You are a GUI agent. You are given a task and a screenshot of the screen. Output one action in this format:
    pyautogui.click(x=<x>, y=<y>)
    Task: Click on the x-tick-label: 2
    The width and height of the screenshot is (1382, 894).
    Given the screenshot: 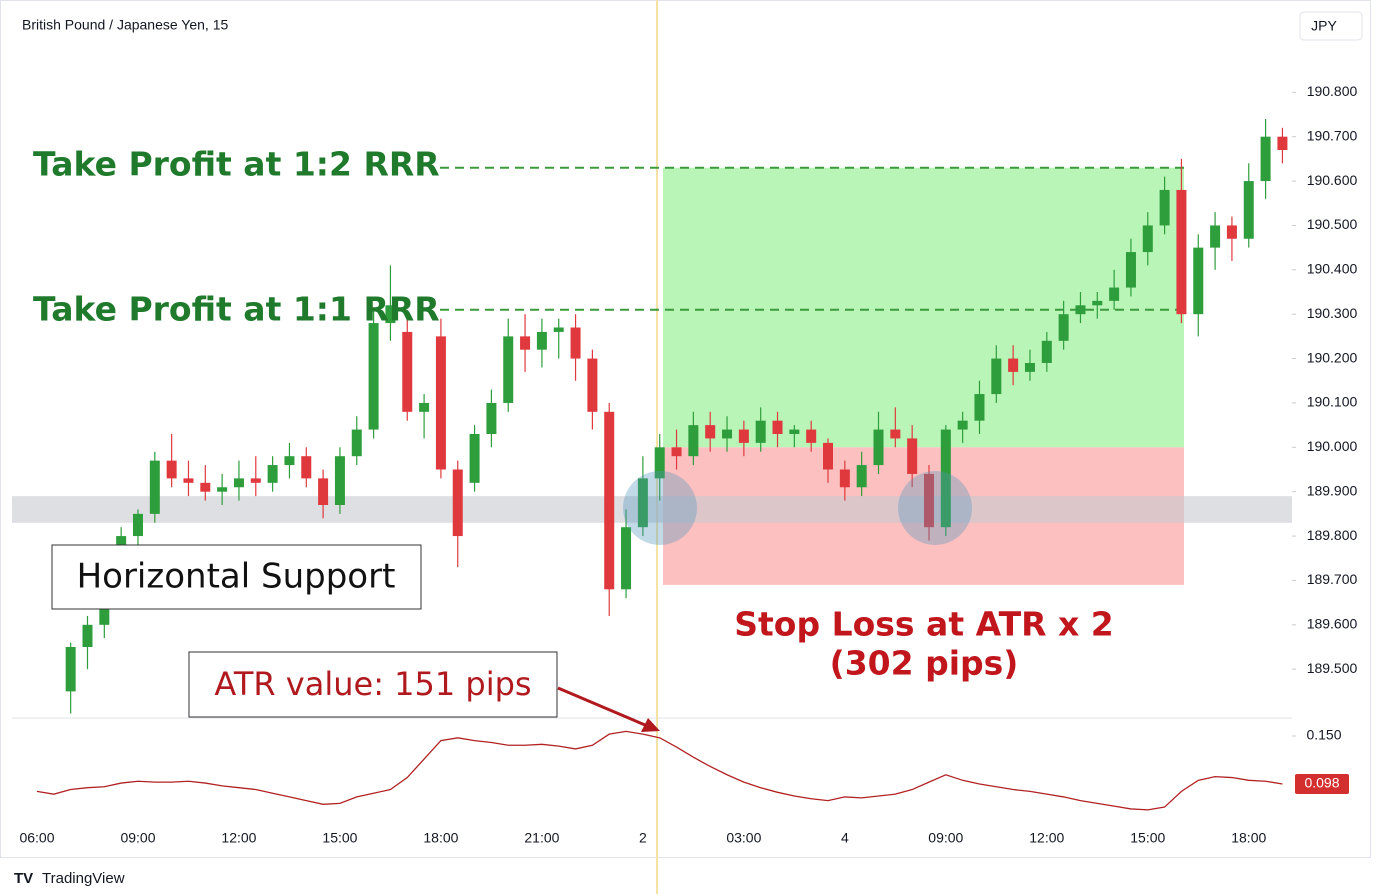 What is the action you would take?
    pyautogui.click(x=643, y=838)
    